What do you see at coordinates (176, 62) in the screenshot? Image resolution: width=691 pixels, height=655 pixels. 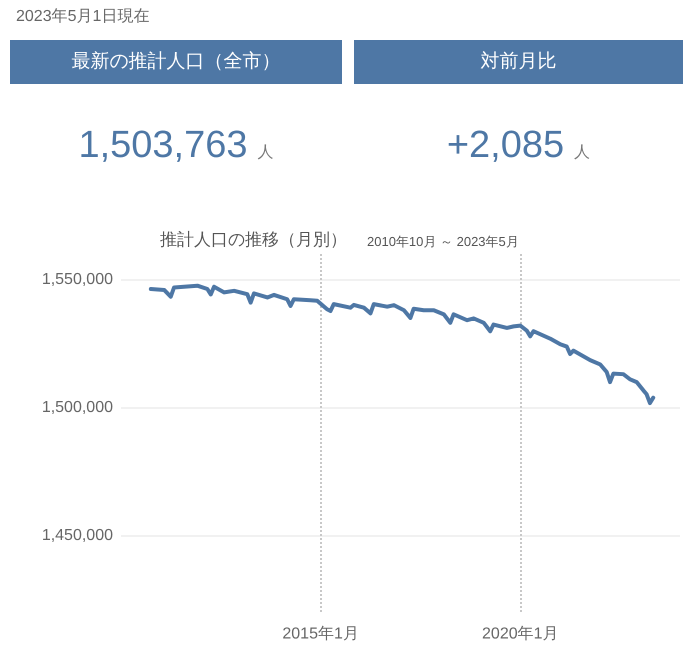 I see `text: 最新の推計人口（全市）` at bounding box center [176, 62].